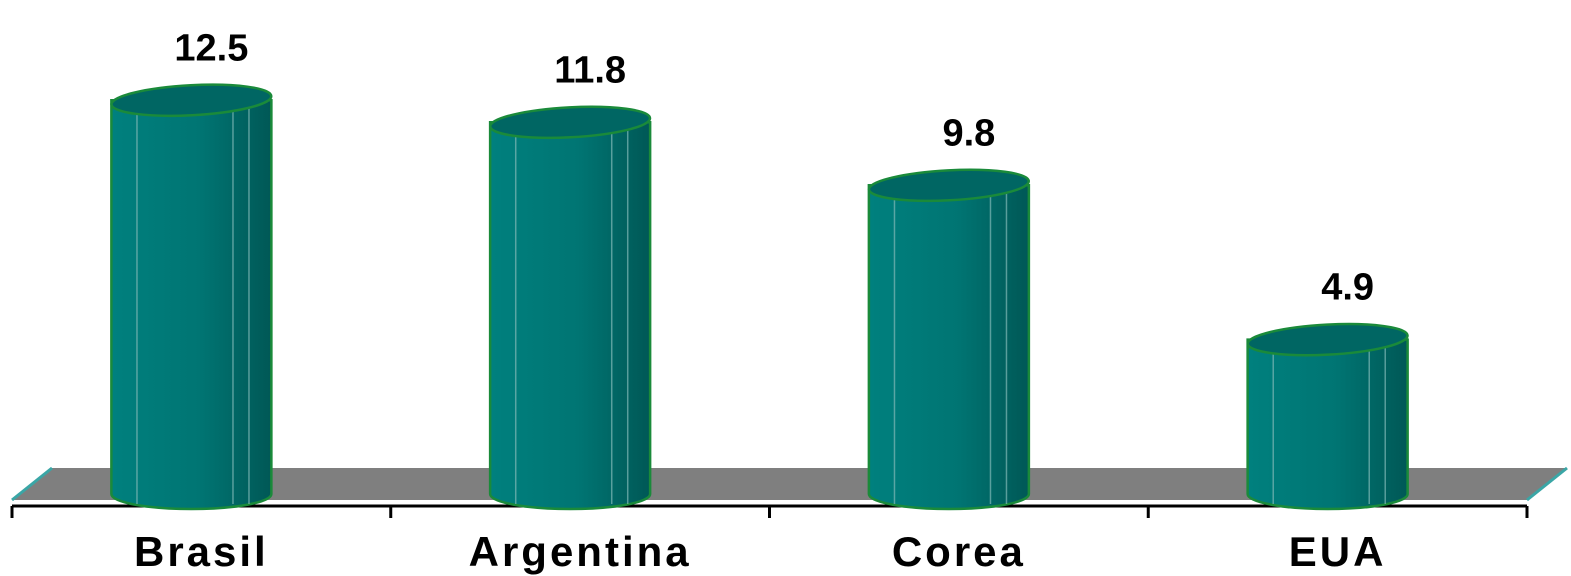 Image resolution: width=1571 pixels, height=576 pixels. Describe the element at coordinates (590, 70) in the screenshot. I see `data-label: 11.8` at that location.